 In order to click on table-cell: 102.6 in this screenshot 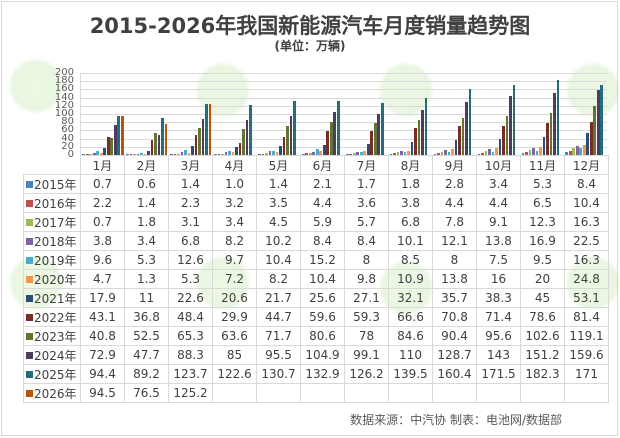, I will do `click(542, 336)`.